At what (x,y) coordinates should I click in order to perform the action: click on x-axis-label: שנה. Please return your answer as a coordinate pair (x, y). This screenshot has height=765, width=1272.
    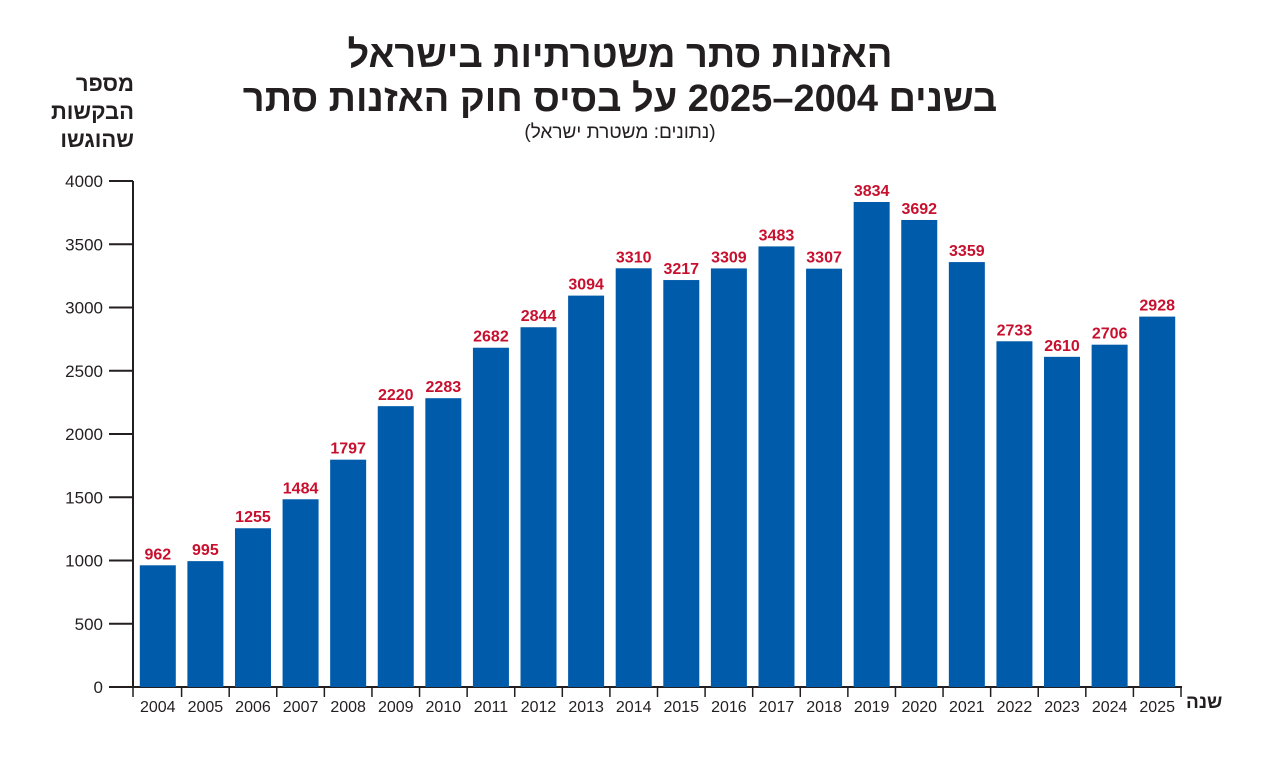
    Looking at the image, I should click on (1204, 702).